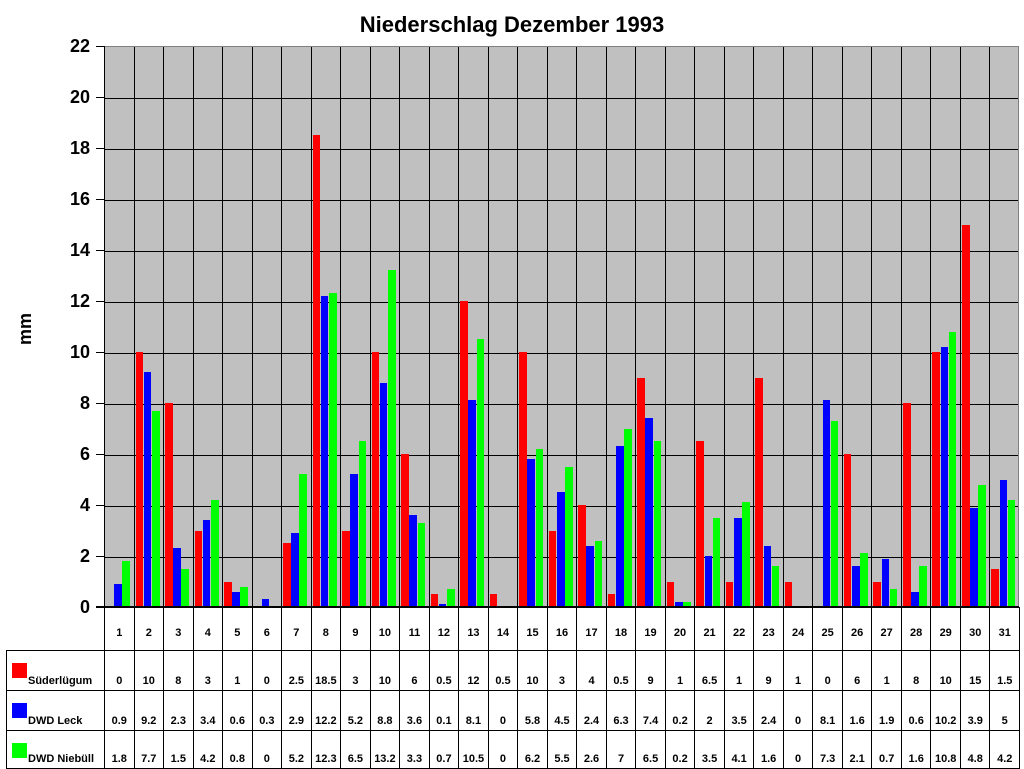 This screenshot has height=769, width=1024. I want to click on y-axis-label: mm, so click(25, 328).